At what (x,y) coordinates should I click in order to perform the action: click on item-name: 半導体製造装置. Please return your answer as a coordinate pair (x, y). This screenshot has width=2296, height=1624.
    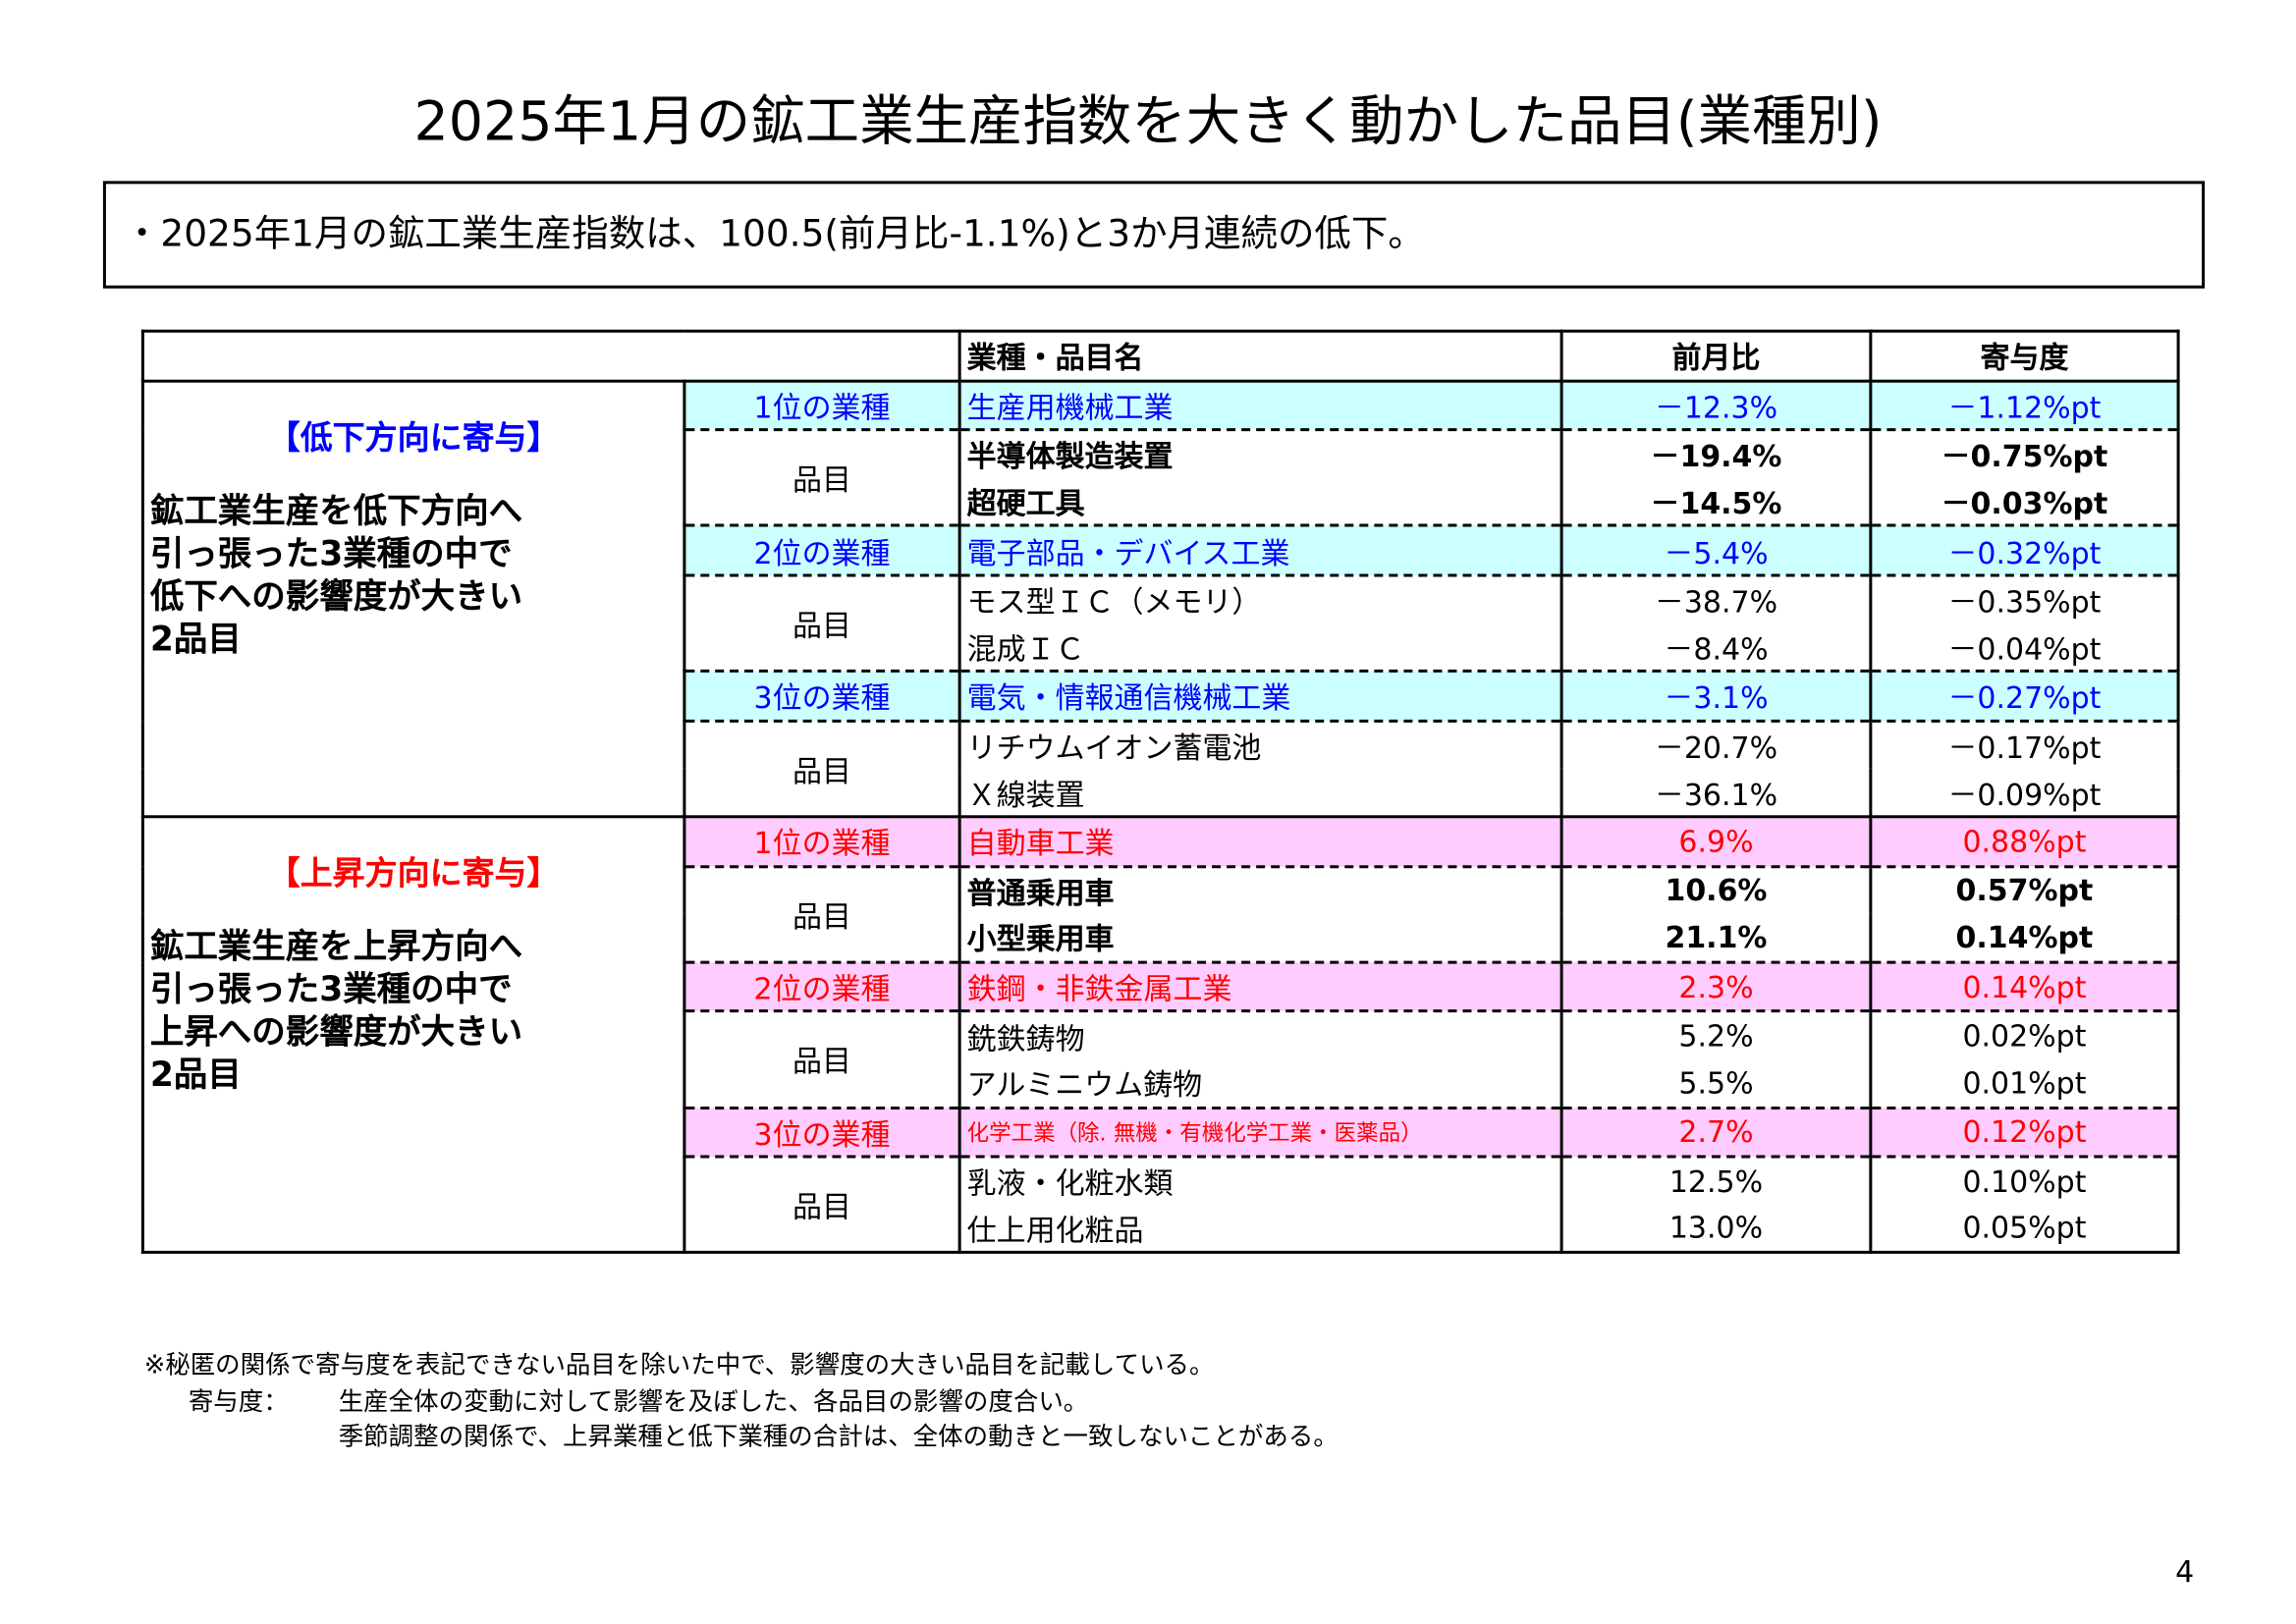
    Looking at the image, I should click on (1260, 453).